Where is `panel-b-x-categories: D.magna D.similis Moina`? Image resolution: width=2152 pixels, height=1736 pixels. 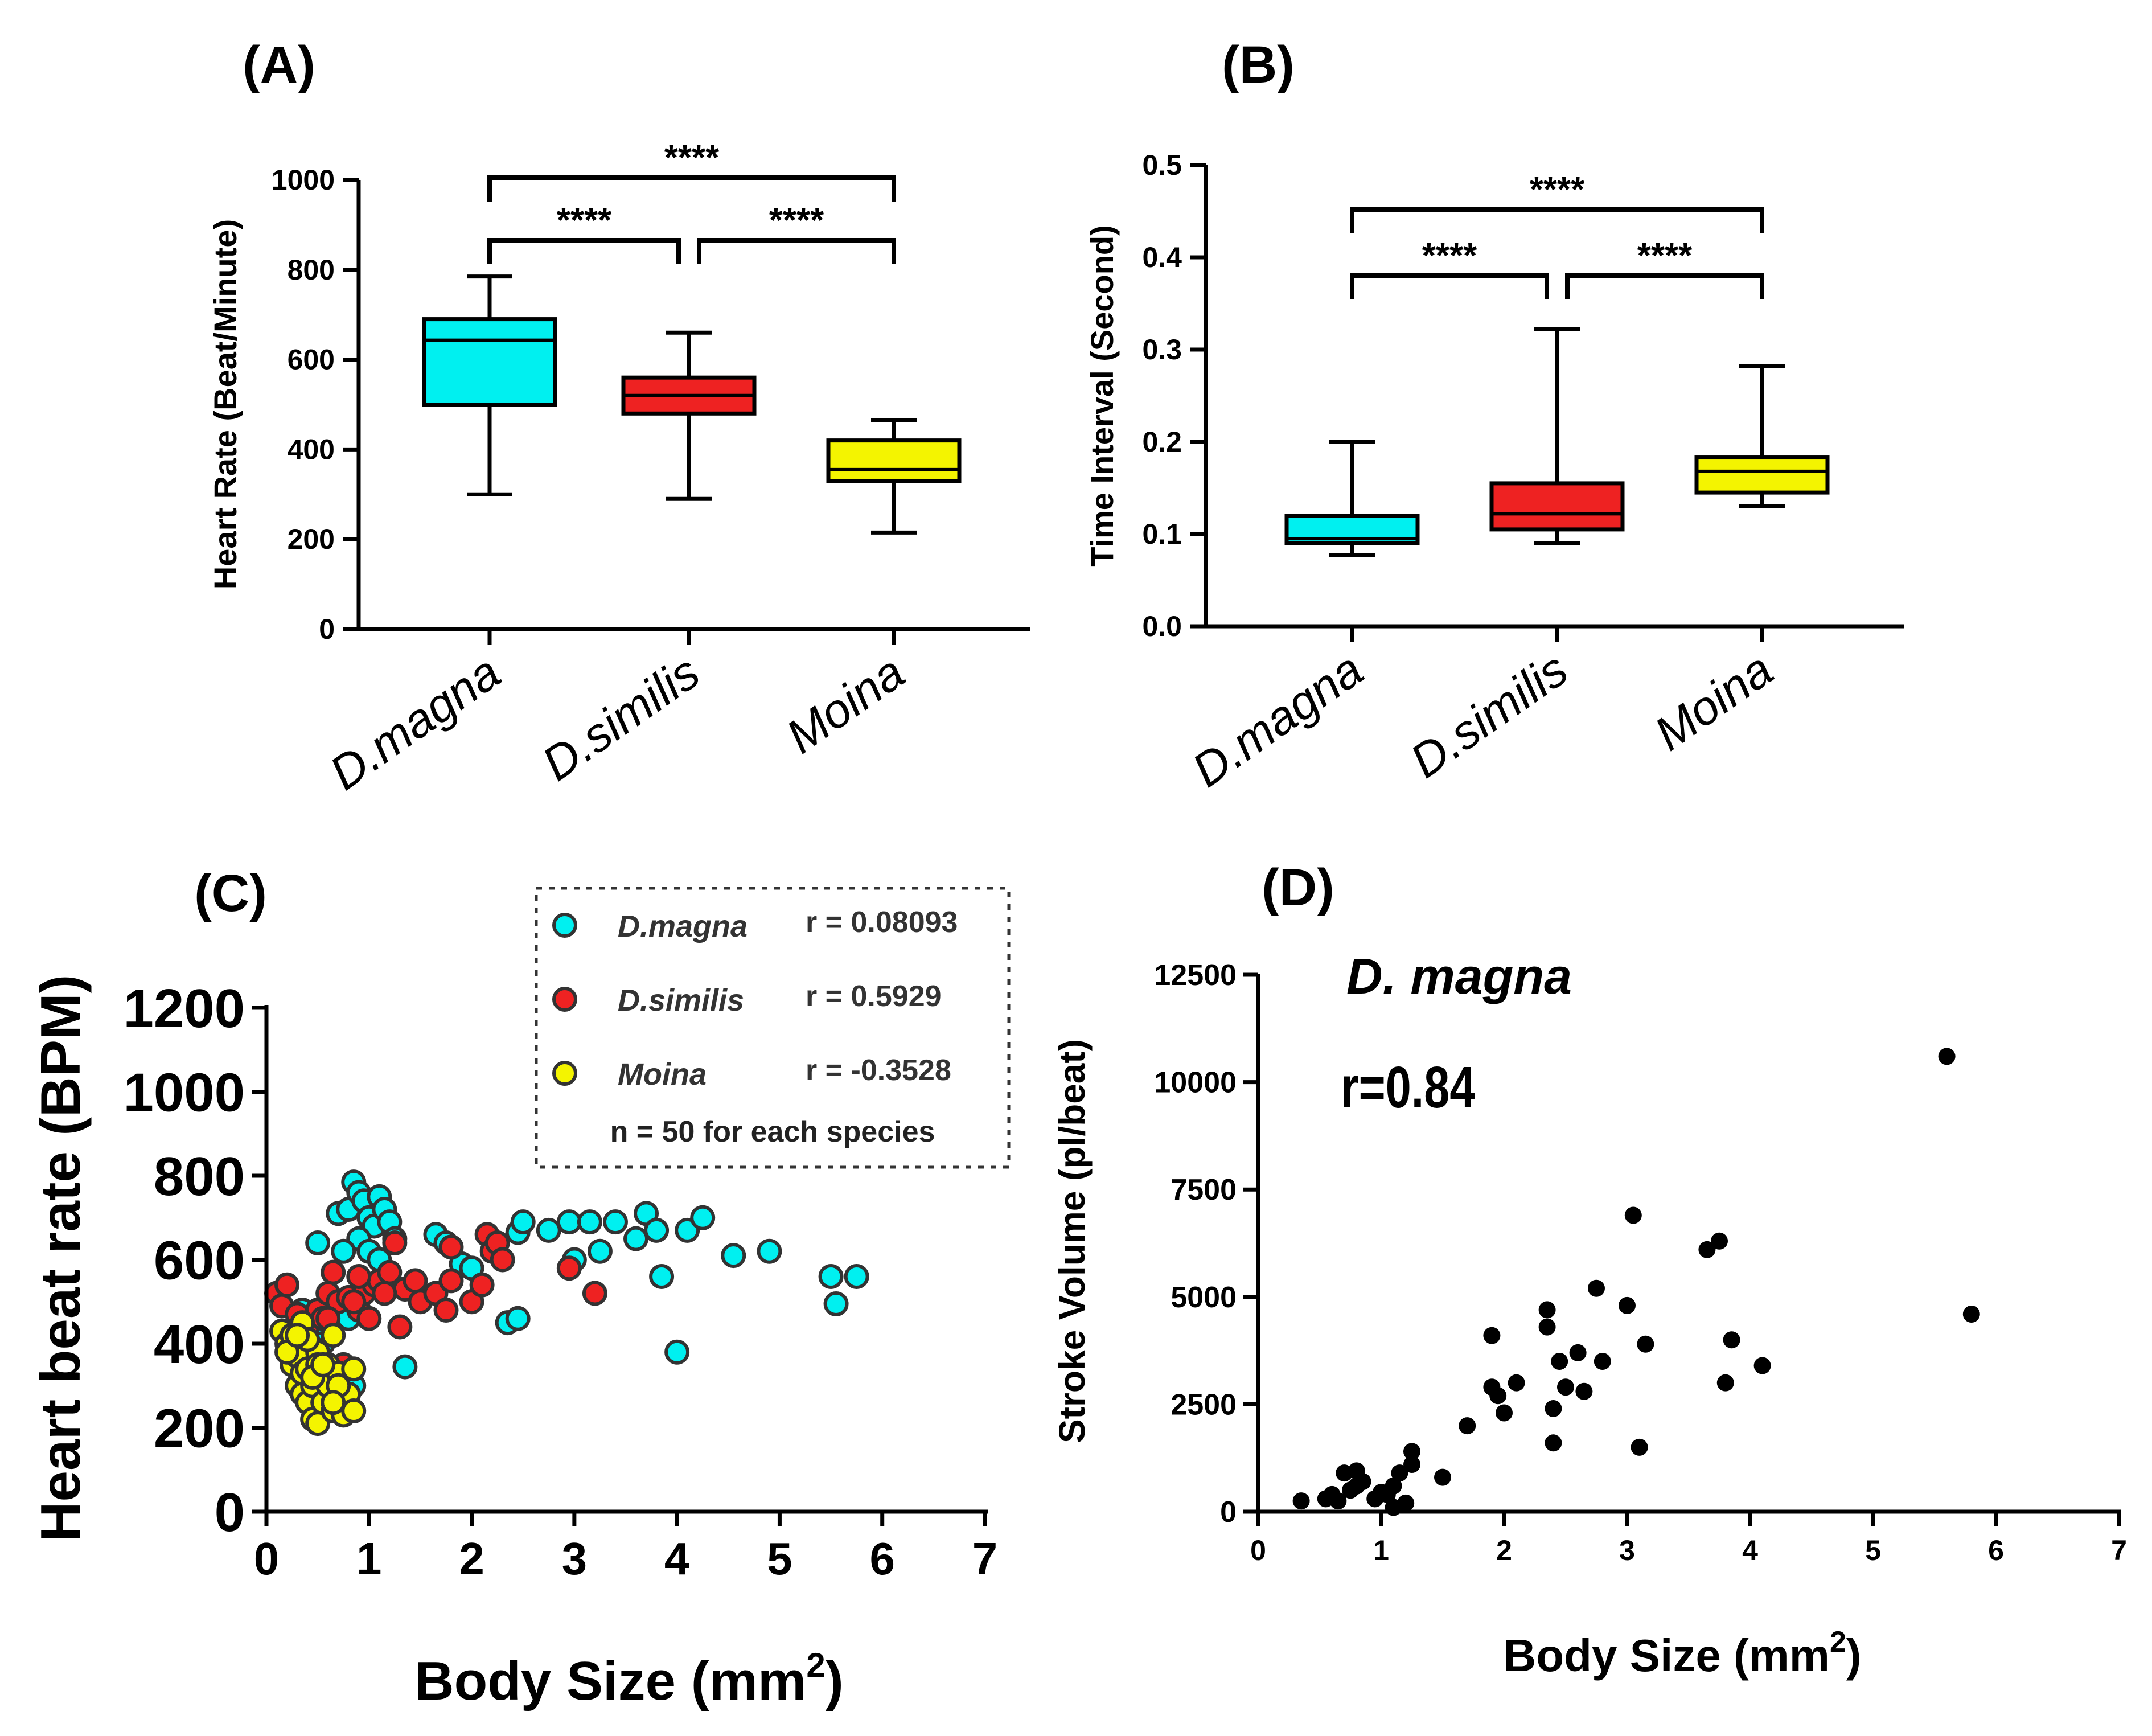
panel-b-x-categories: D.magna D.similis Moina is located at coordinates (1482, 720).